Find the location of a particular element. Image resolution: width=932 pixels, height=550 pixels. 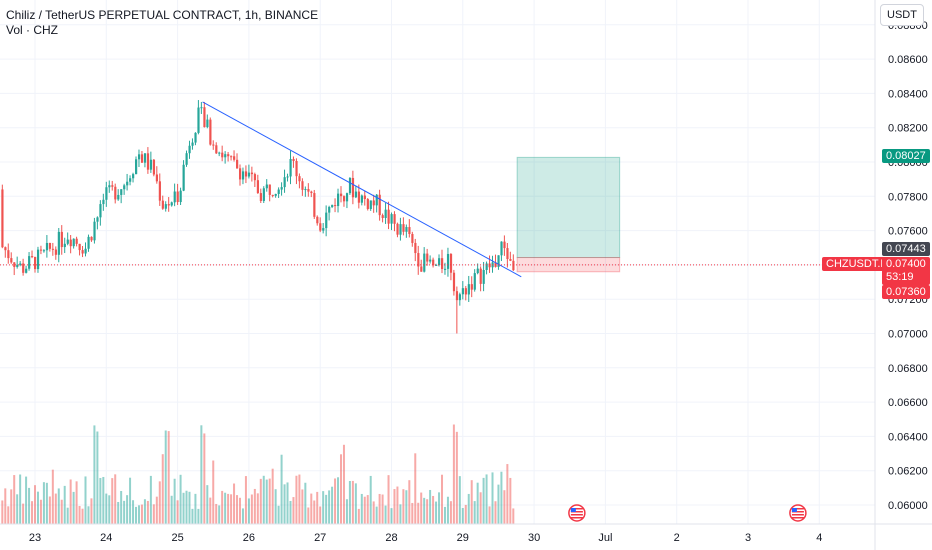

trendline is located at coordinates (362, 189).